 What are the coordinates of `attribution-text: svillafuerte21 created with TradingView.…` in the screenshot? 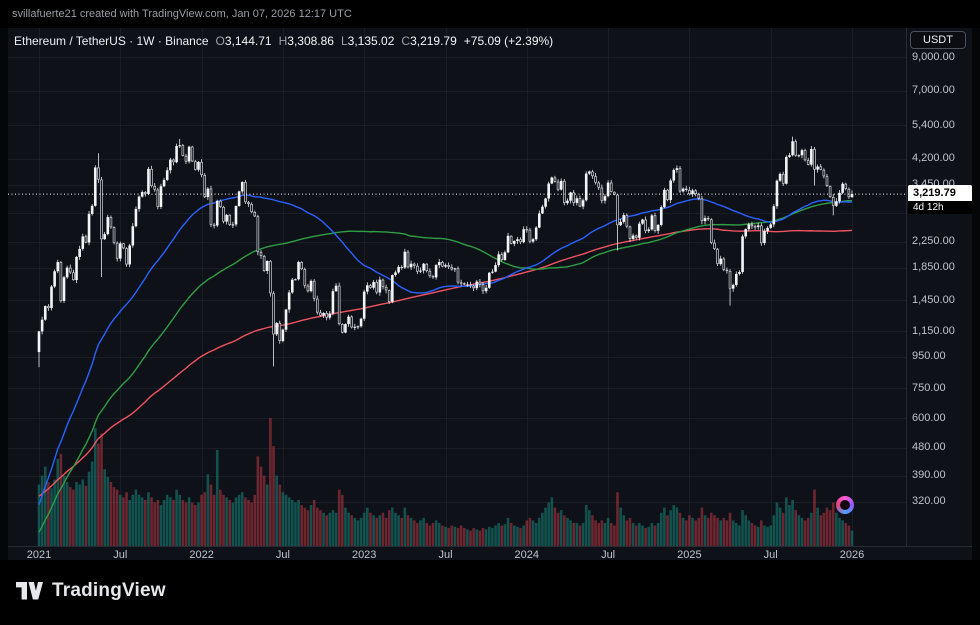 It's located at (182, 14).